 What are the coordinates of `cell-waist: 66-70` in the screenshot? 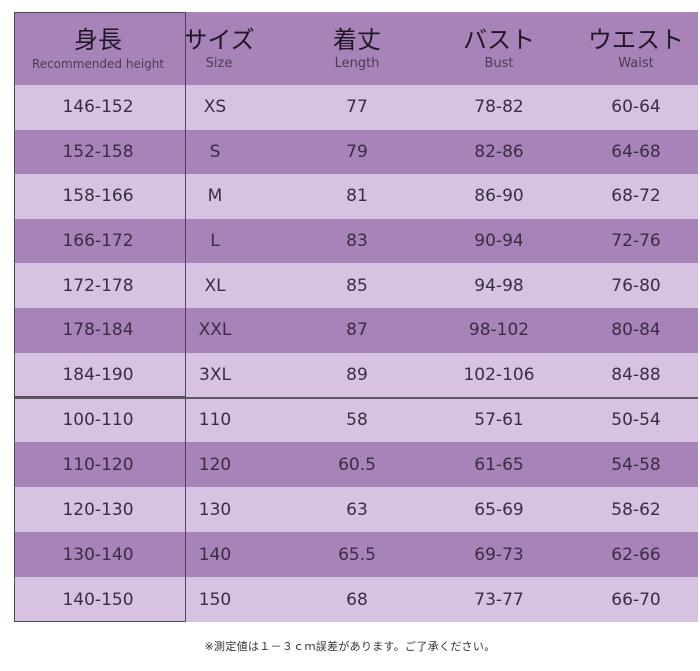 It's located at (636, 599).